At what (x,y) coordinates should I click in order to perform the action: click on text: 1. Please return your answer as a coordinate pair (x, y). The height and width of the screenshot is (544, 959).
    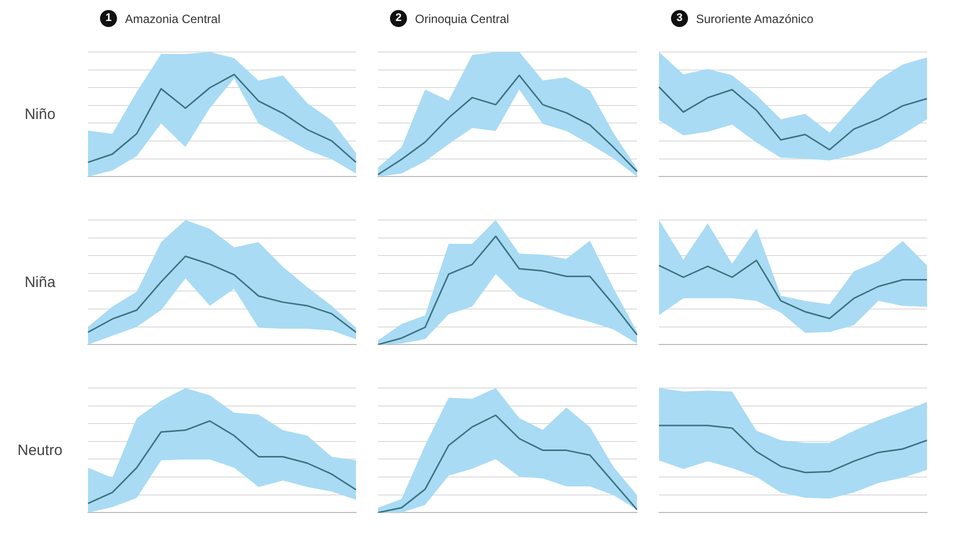
    Looking at the image, I should click on (108, 18).